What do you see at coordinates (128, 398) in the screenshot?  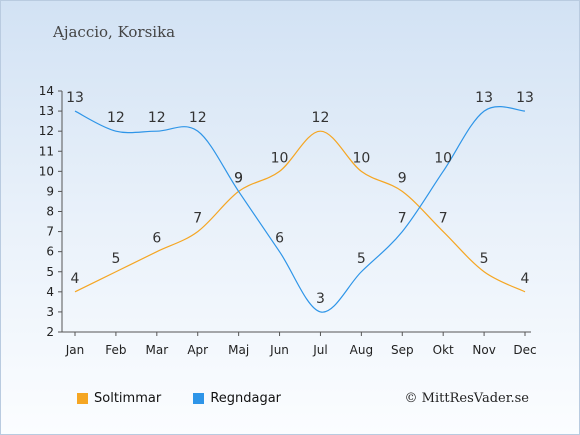 I see `legend-label-sun: Soltimmar` at bounding box center [128, 398].